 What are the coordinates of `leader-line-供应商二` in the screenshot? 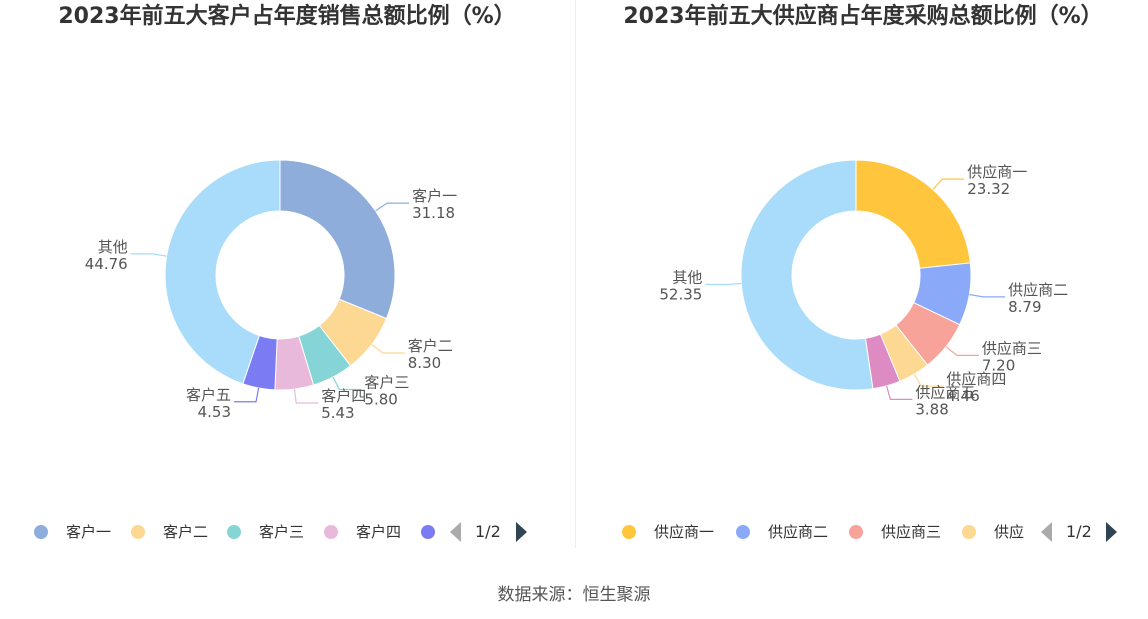 It's located at (987, 295).